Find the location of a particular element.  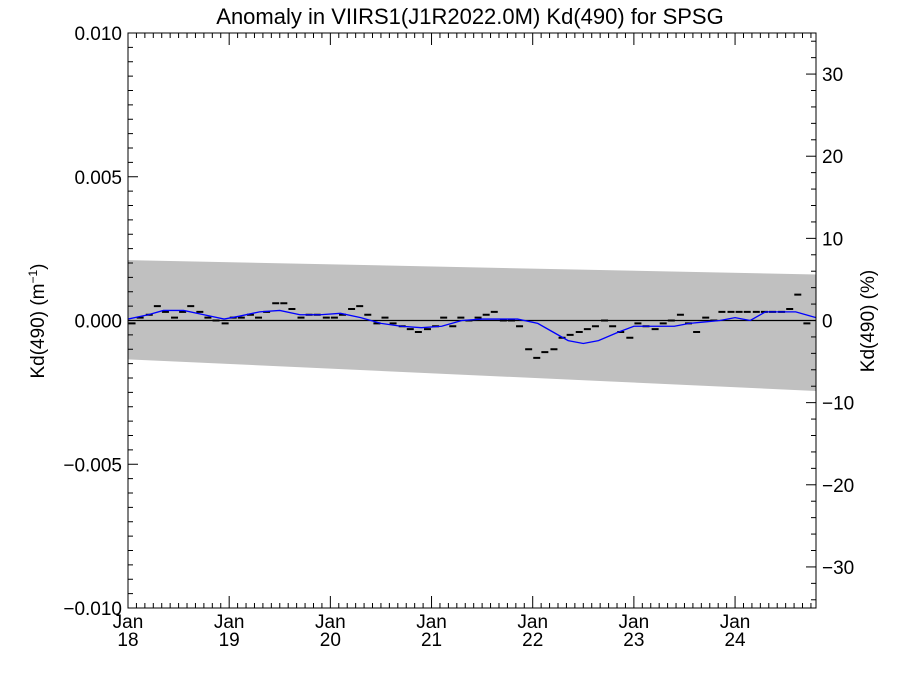

x-tick-year-label: 18 is located at coordinates (127, 640).